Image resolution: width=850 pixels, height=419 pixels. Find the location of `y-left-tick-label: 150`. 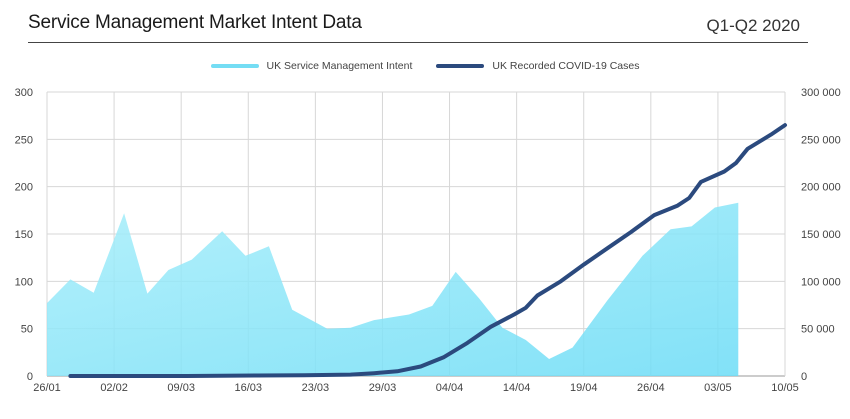

y-left-tick-label: 150 is located at coordinates (24, 235).